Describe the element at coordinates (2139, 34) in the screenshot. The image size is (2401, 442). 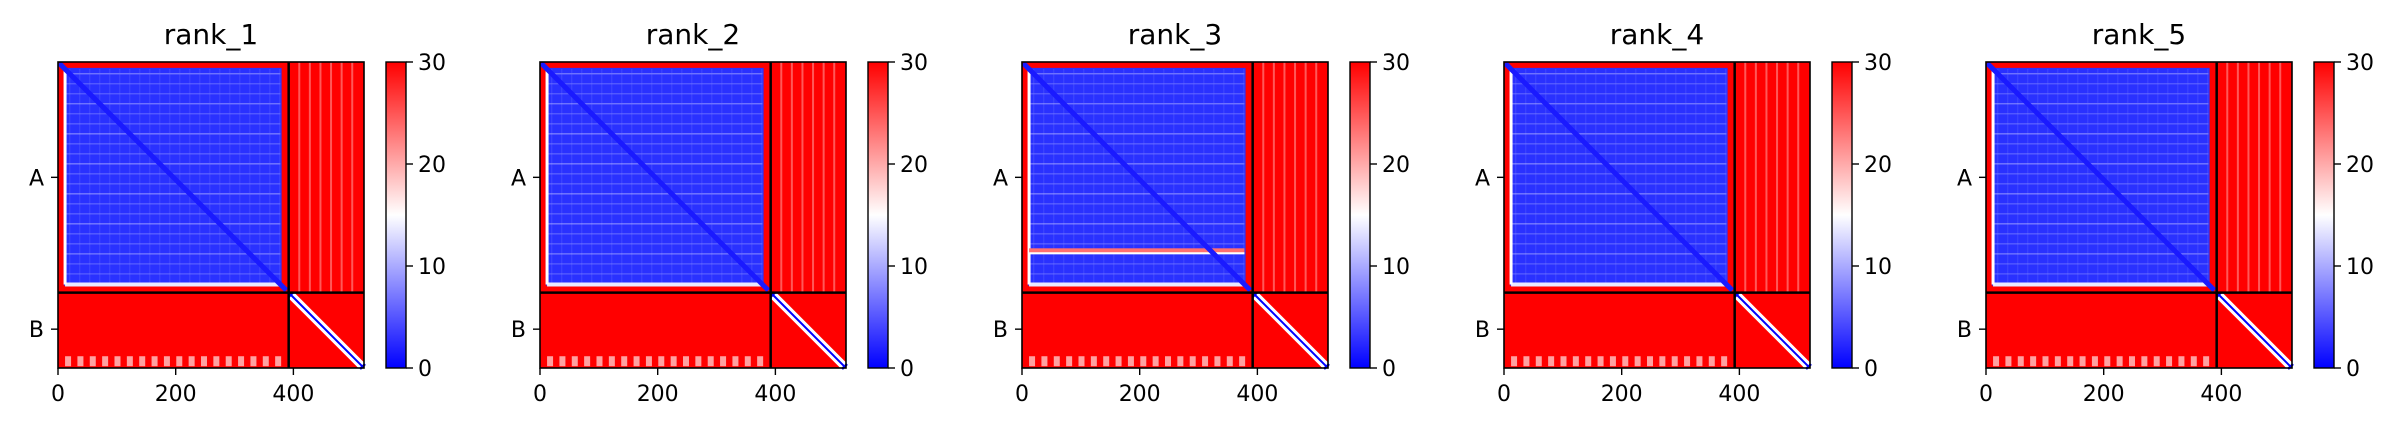
I see `panel-title: rank_5` at that location.